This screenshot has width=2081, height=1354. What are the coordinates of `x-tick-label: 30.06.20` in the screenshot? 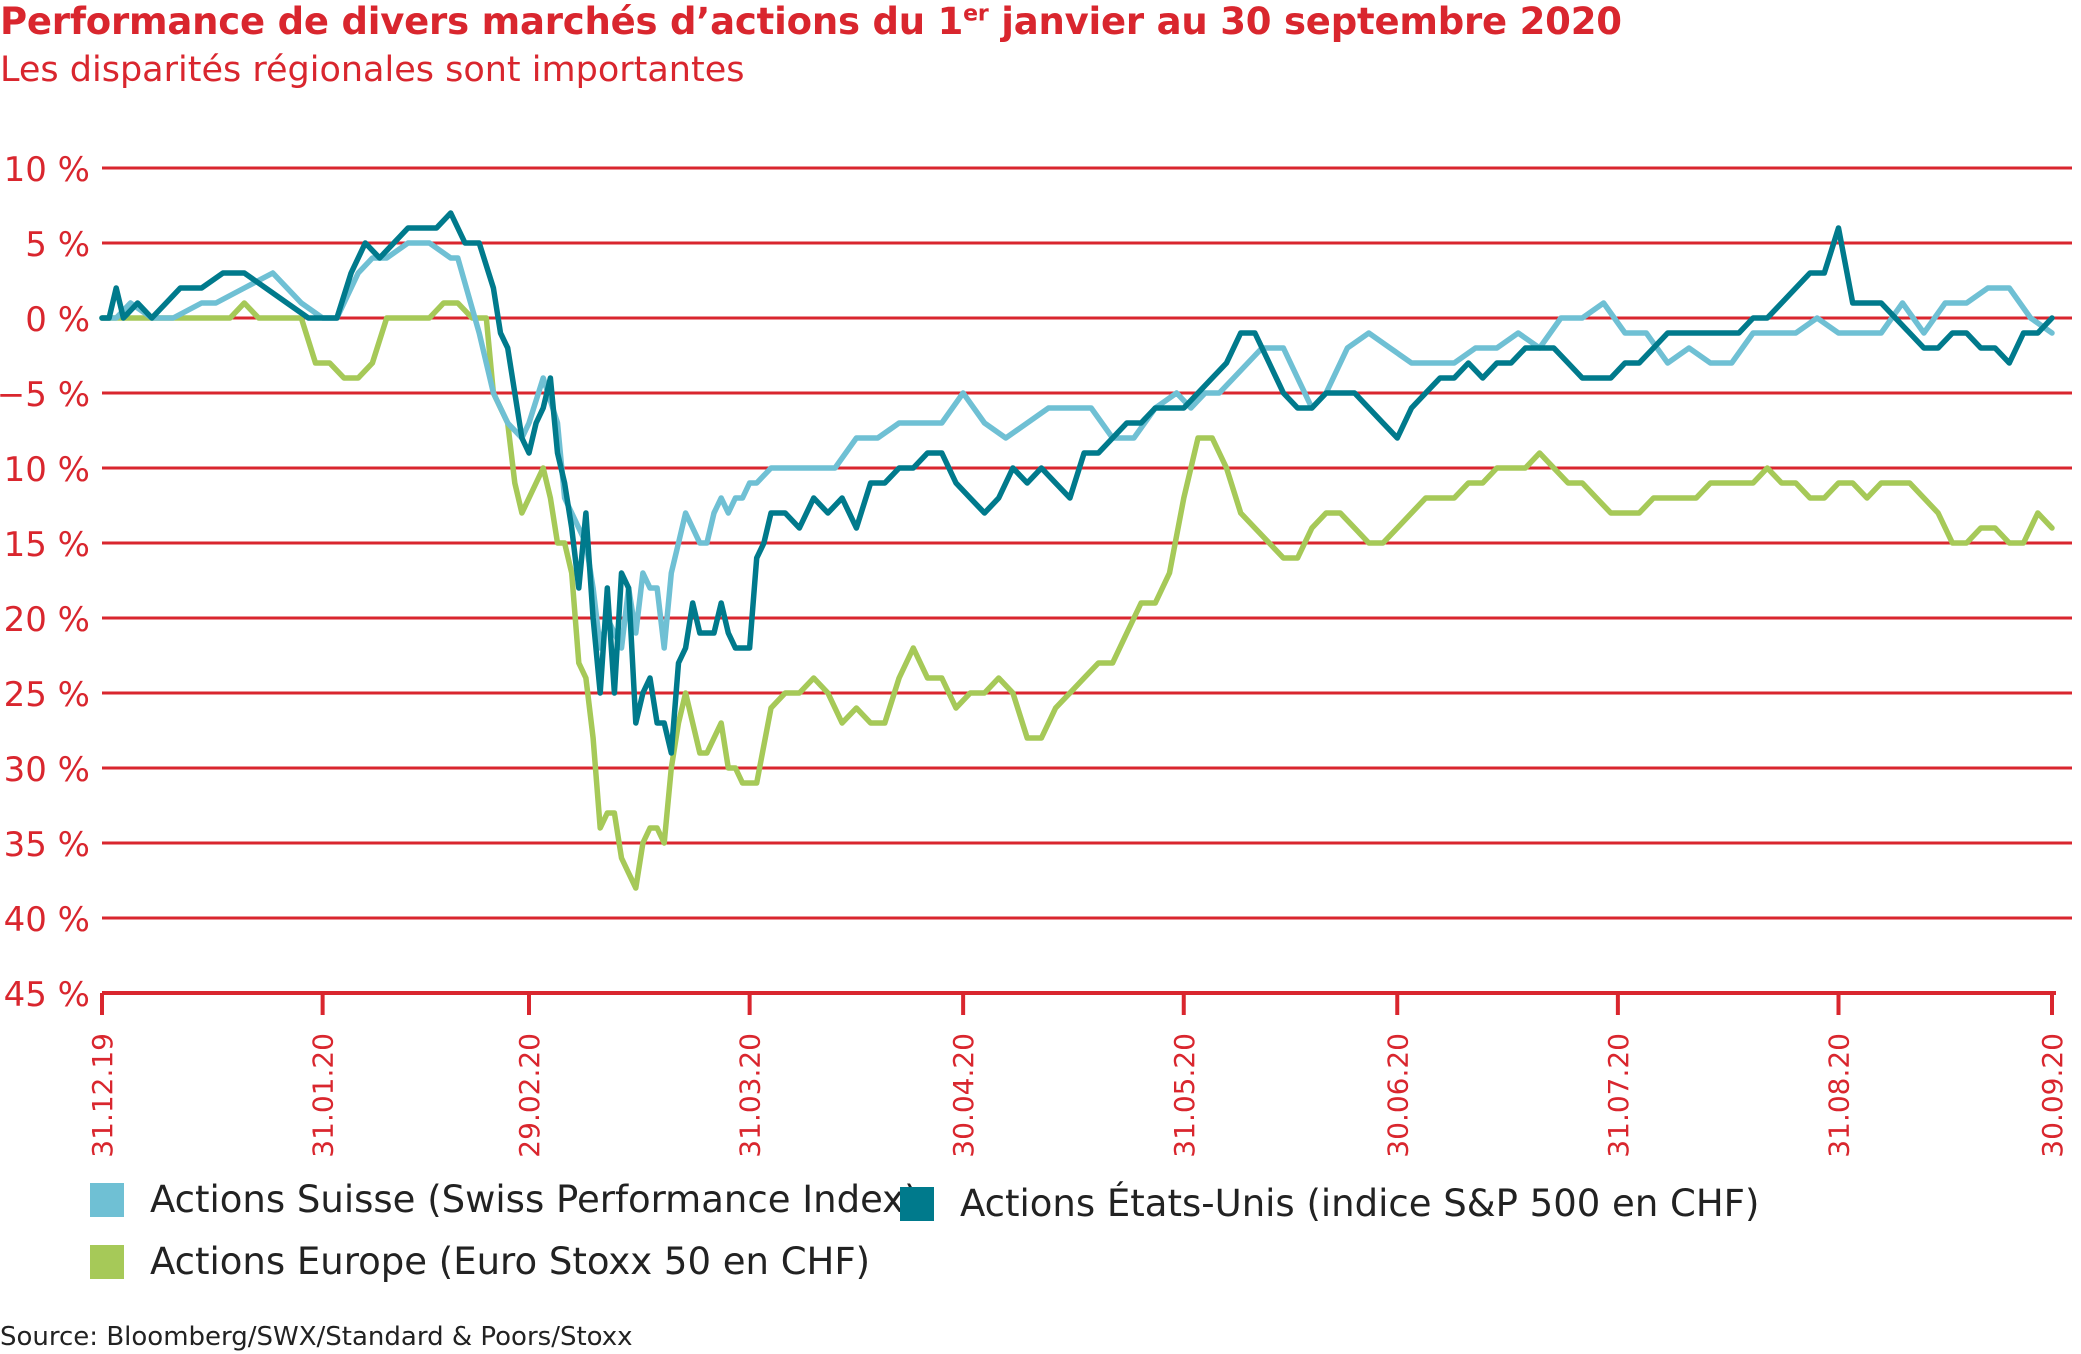 It's located at (1397, 1095).